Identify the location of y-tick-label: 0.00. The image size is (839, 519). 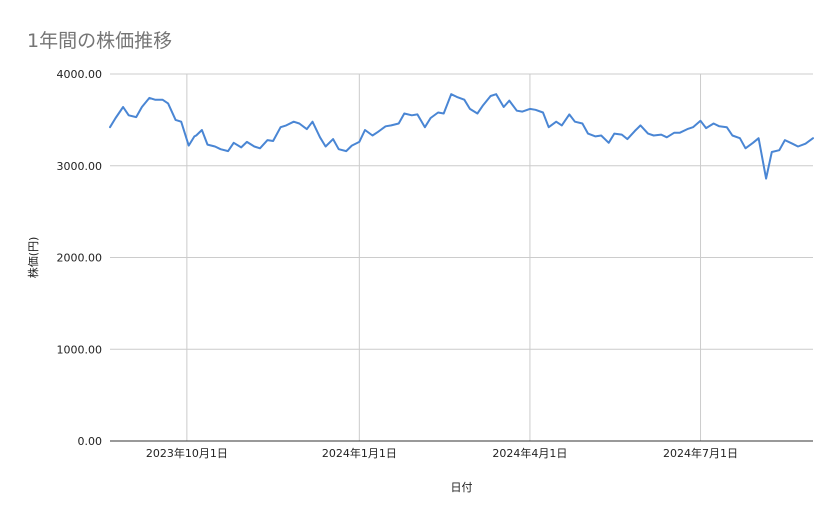
(90, 441).